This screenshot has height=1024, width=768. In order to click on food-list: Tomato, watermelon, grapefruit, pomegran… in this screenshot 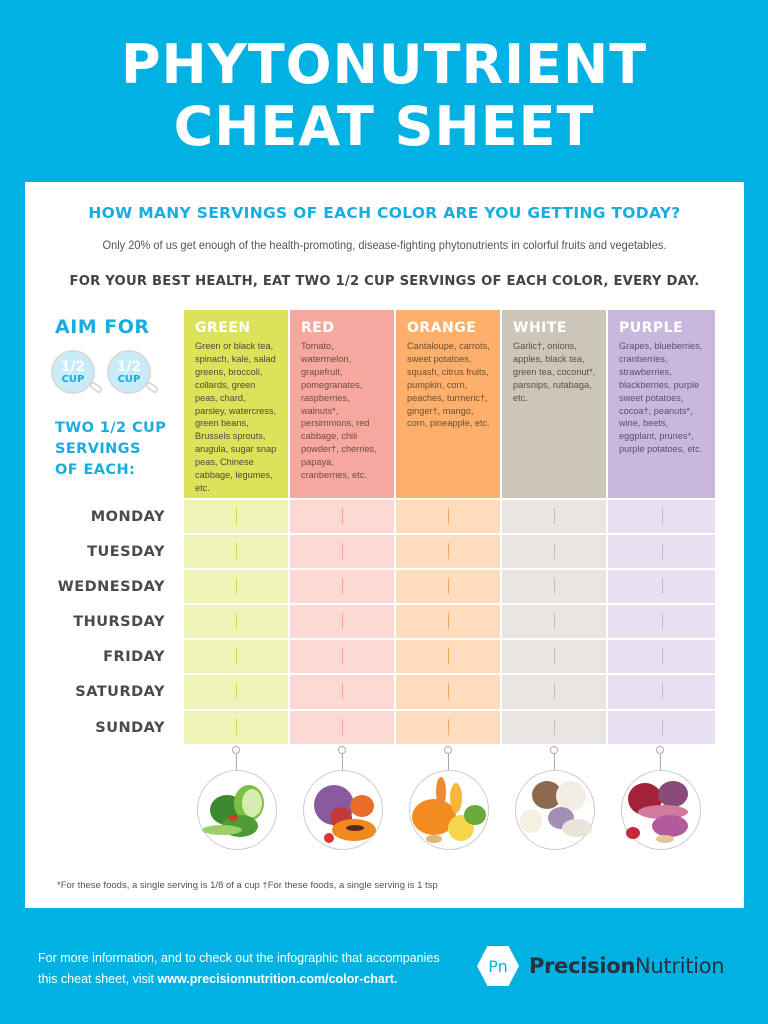, I will do `click(339, 411)`.